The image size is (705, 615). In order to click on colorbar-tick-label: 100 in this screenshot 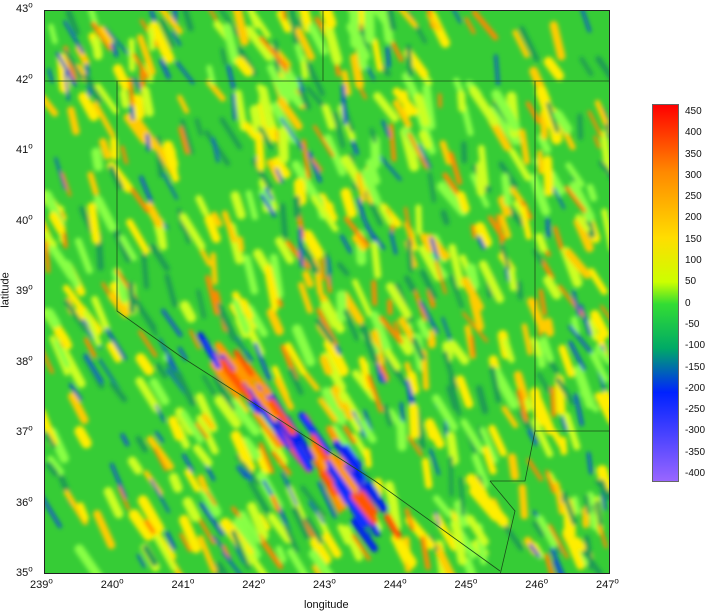, I will do `click(693, 261)`.